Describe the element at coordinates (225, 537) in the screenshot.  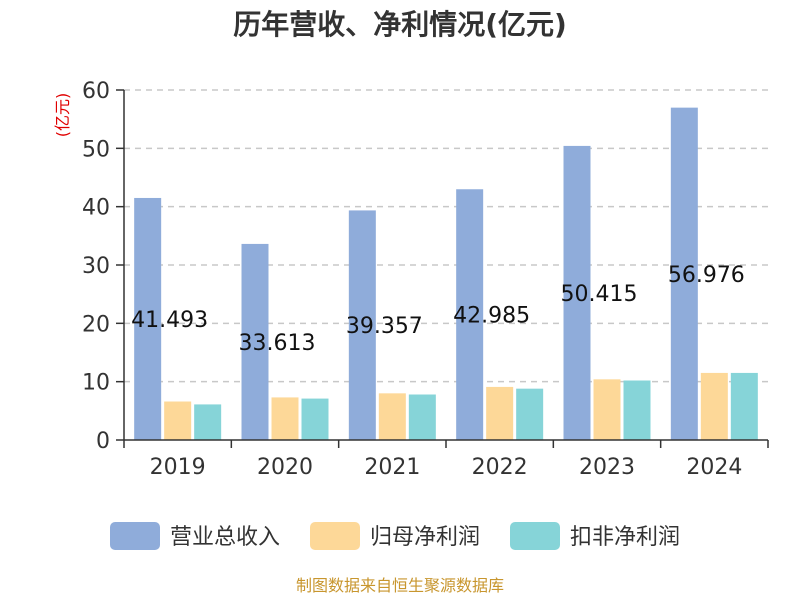
I see `legend-label: 营业总收入` at that location.